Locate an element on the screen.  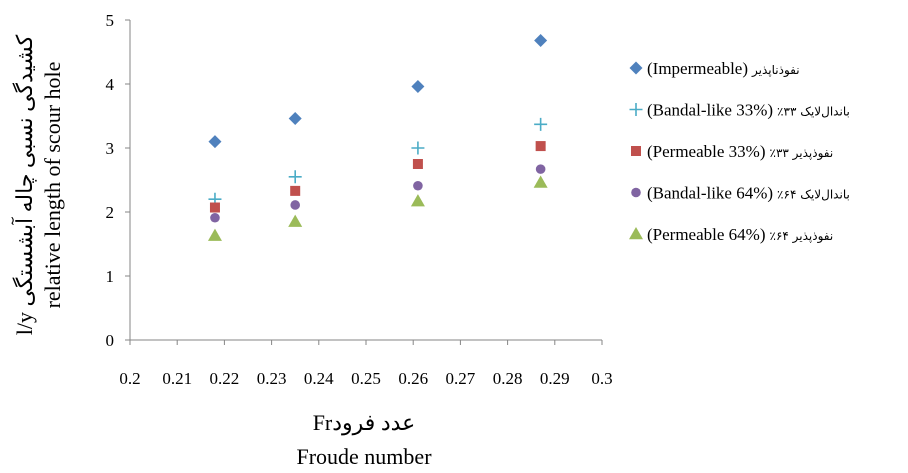
legend-label-en: (Impermeable) is located at coordinates (697, 68).